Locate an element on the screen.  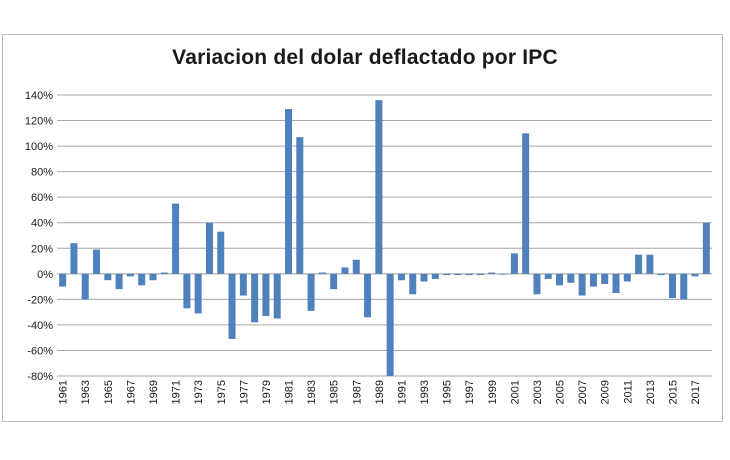
bar-1992 is located at coordinates (413, 284).